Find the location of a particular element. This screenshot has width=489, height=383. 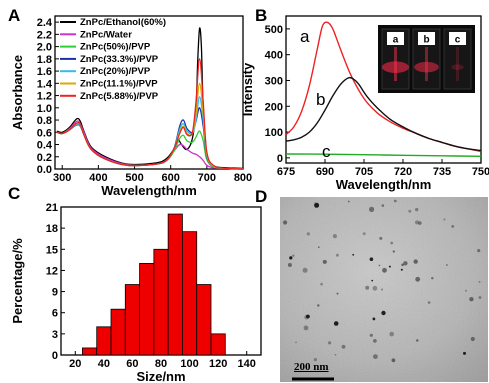

y-axis-title: Percentage/% is located at coordinates (17, 281).